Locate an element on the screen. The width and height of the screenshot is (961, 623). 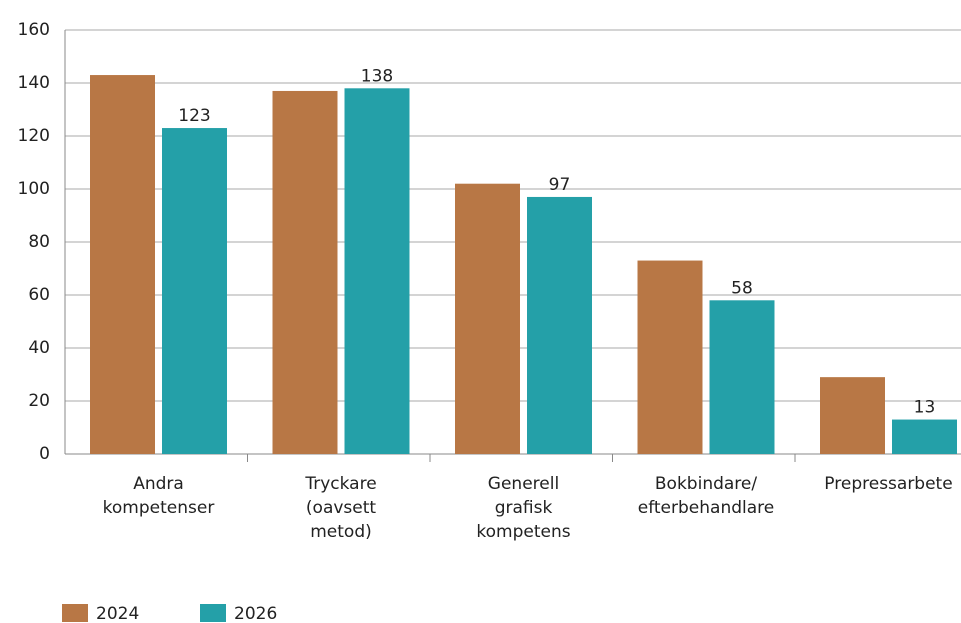
y-tick-label: 120 is located at coordinates (34, 136).